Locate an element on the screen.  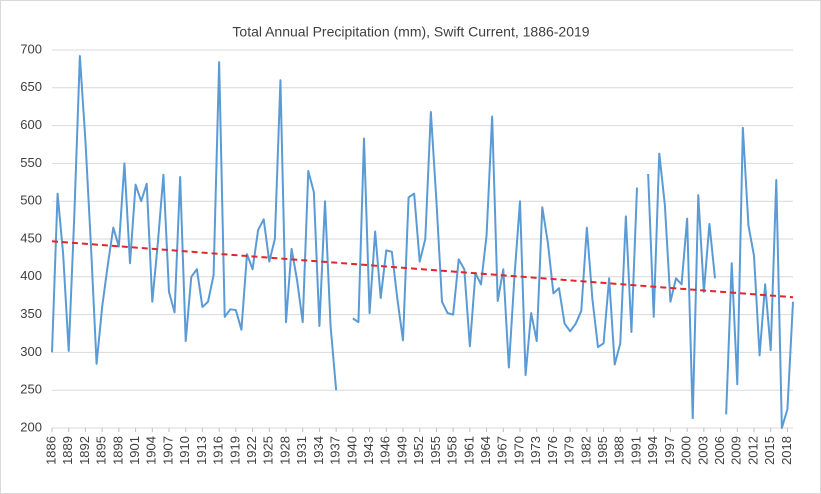
trend-line is located at coordinates (422, 269).